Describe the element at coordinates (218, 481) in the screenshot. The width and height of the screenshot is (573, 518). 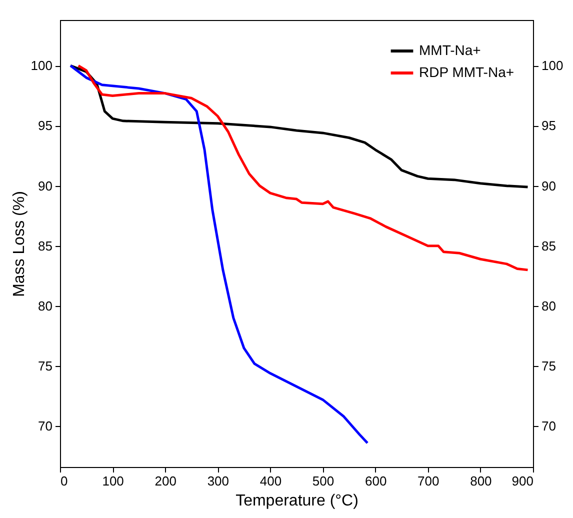
I see `x-tick-label: 300` at that location.